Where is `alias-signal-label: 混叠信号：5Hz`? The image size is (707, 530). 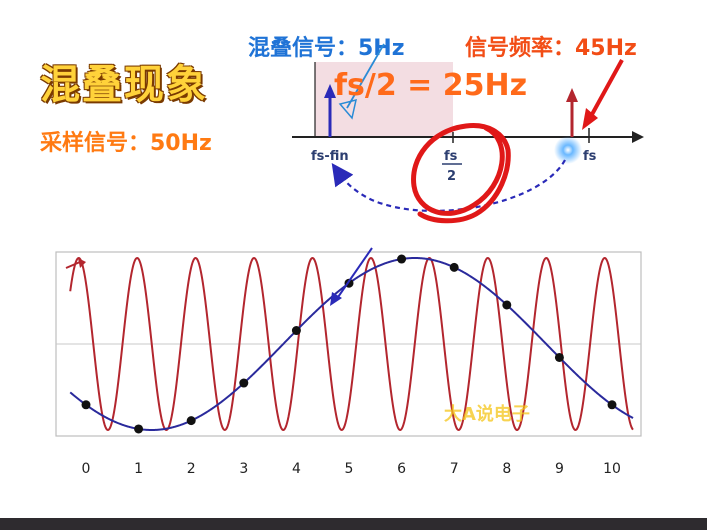
alias-signal-label: 混叠信号：5Hz is located at coordinates (326, 48).